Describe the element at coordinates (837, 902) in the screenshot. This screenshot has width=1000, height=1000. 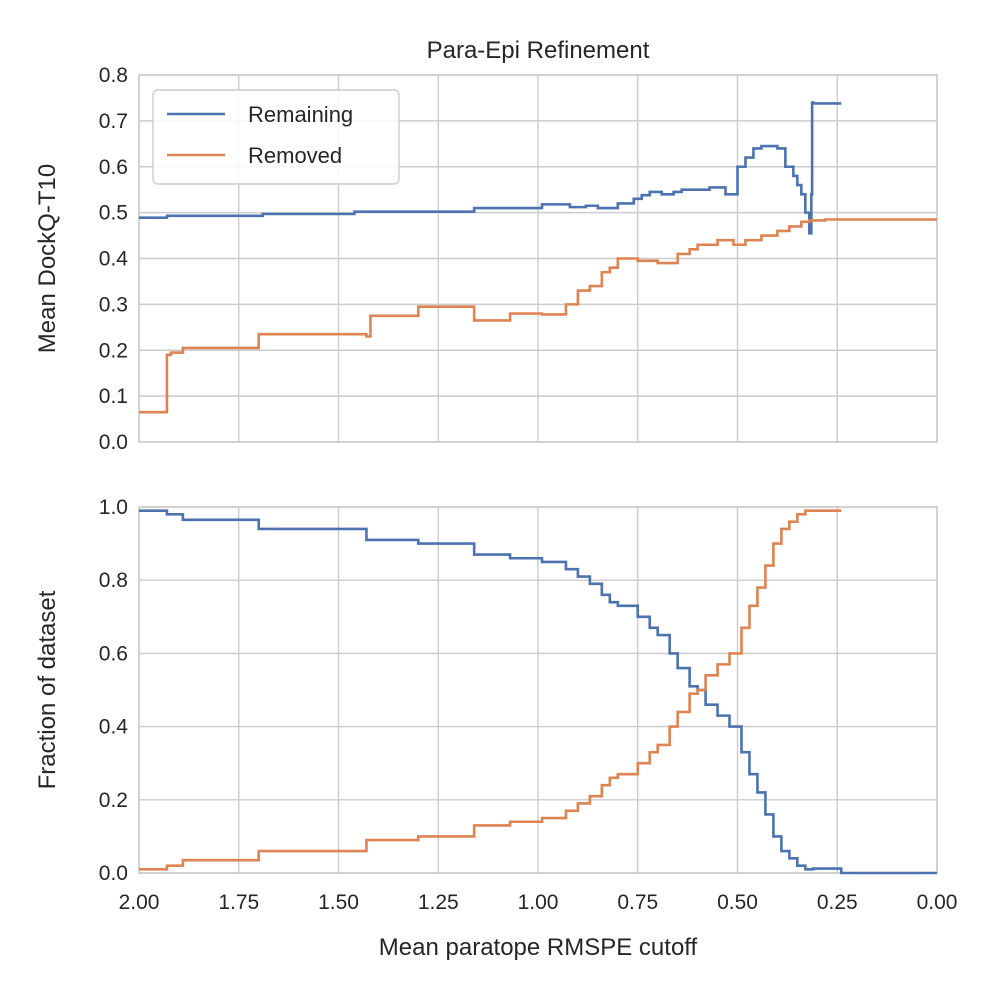
I see `x-tick-label: 0.25` at that location.